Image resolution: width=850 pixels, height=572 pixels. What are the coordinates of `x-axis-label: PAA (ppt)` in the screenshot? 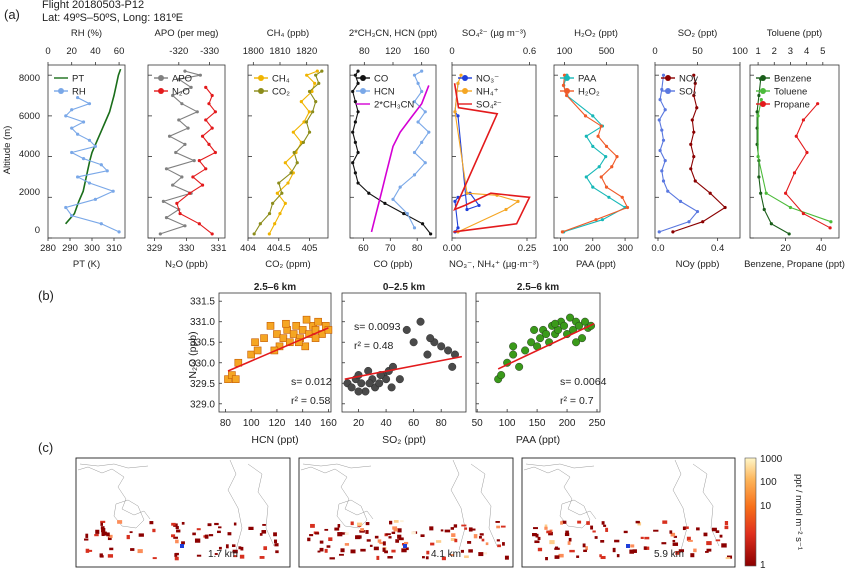 It's located at (538, 440).